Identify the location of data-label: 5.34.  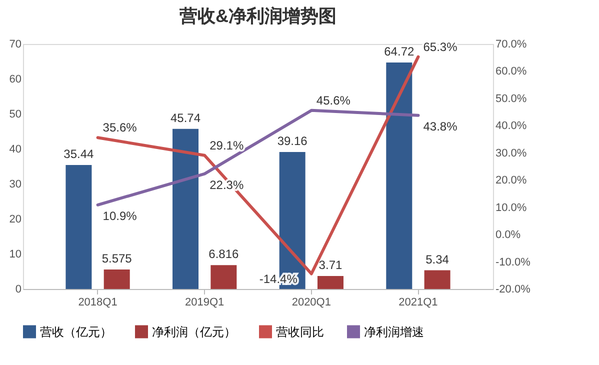
(438, 259).